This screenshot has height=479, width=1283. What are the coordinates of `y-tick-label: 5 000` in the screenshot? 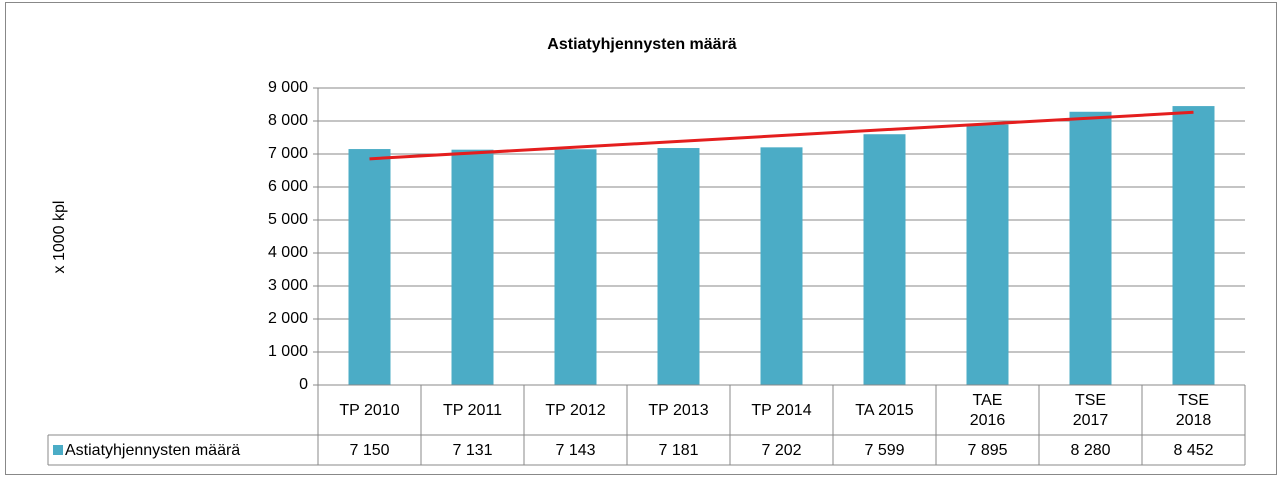 It's located at (288, 219).